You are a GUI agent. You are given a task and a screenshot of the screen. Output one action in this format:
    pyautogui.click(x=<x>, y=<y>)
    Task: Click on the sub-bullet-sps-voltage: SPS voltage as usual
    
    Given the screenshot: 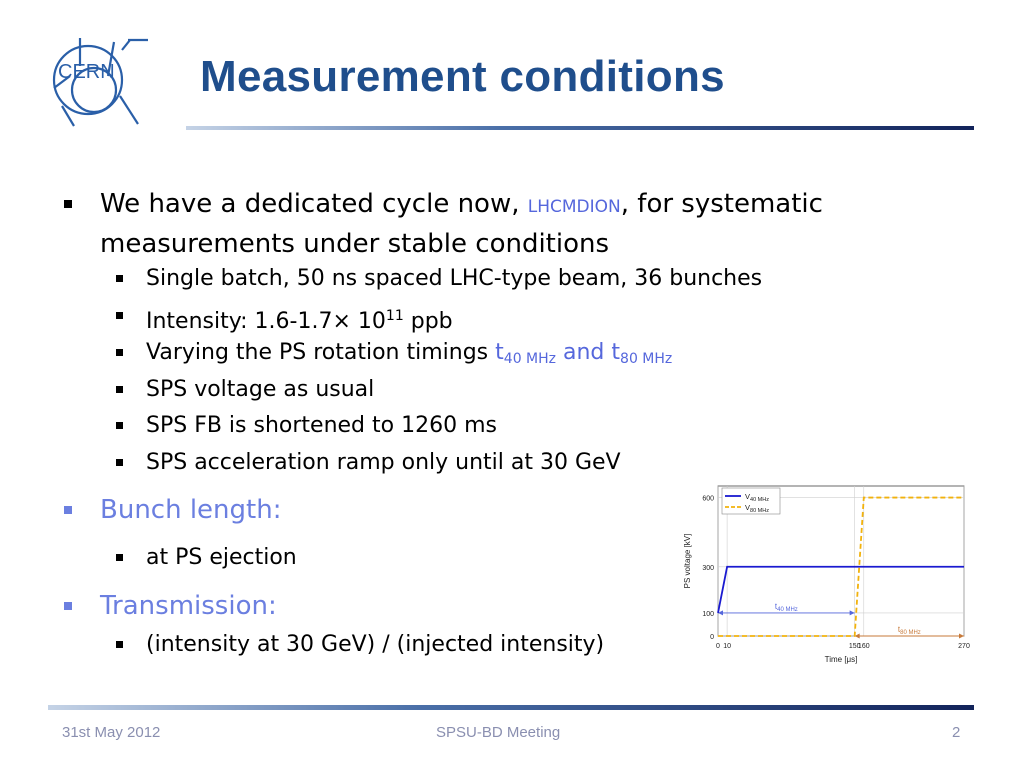 What is the action you would take?
    pyautogui.click(x=245, y=390)
    